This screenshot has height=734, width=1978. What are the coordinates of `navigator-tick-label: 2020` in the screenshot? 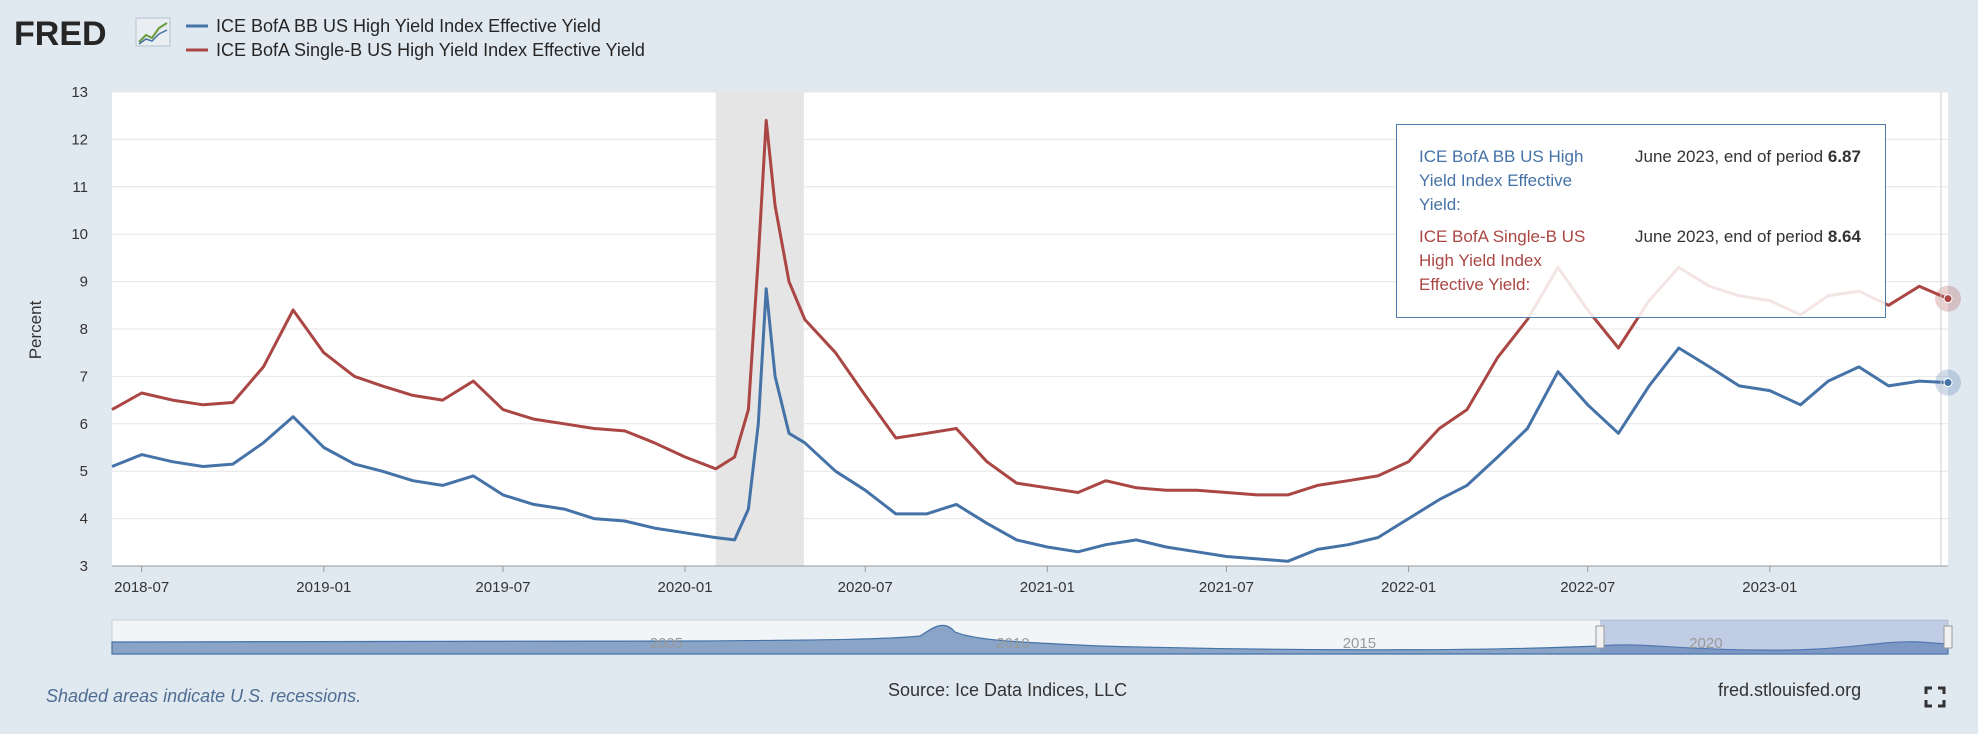 It's located at (1705, 643).